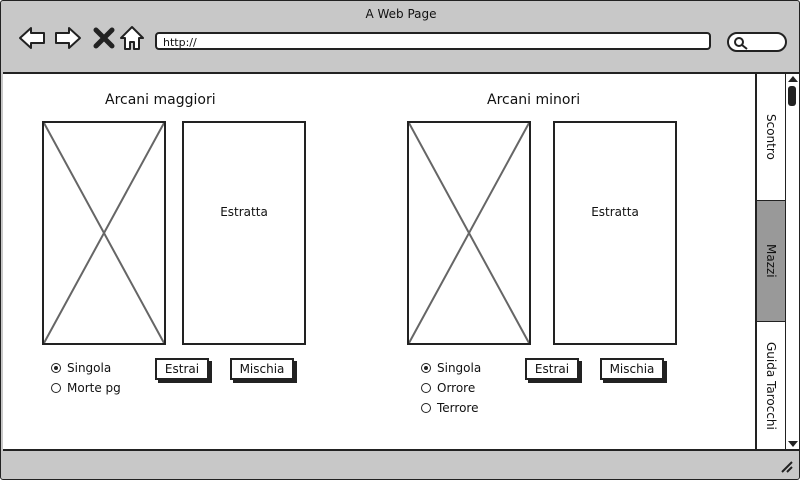 This screenshot has height=480, width=800. Describe the element at coordinates (132, 38) in the screenshot. I see `home-icon` at that location.